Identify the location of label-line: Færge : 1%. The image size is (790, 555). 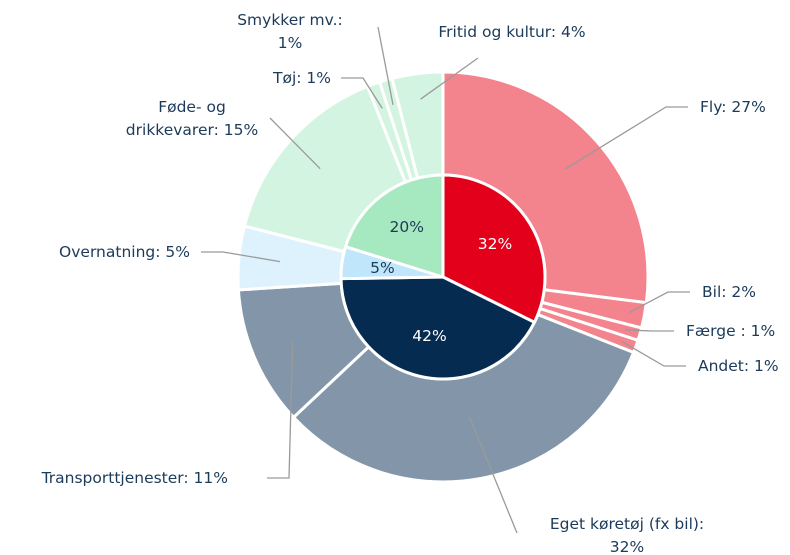
(730, 331).